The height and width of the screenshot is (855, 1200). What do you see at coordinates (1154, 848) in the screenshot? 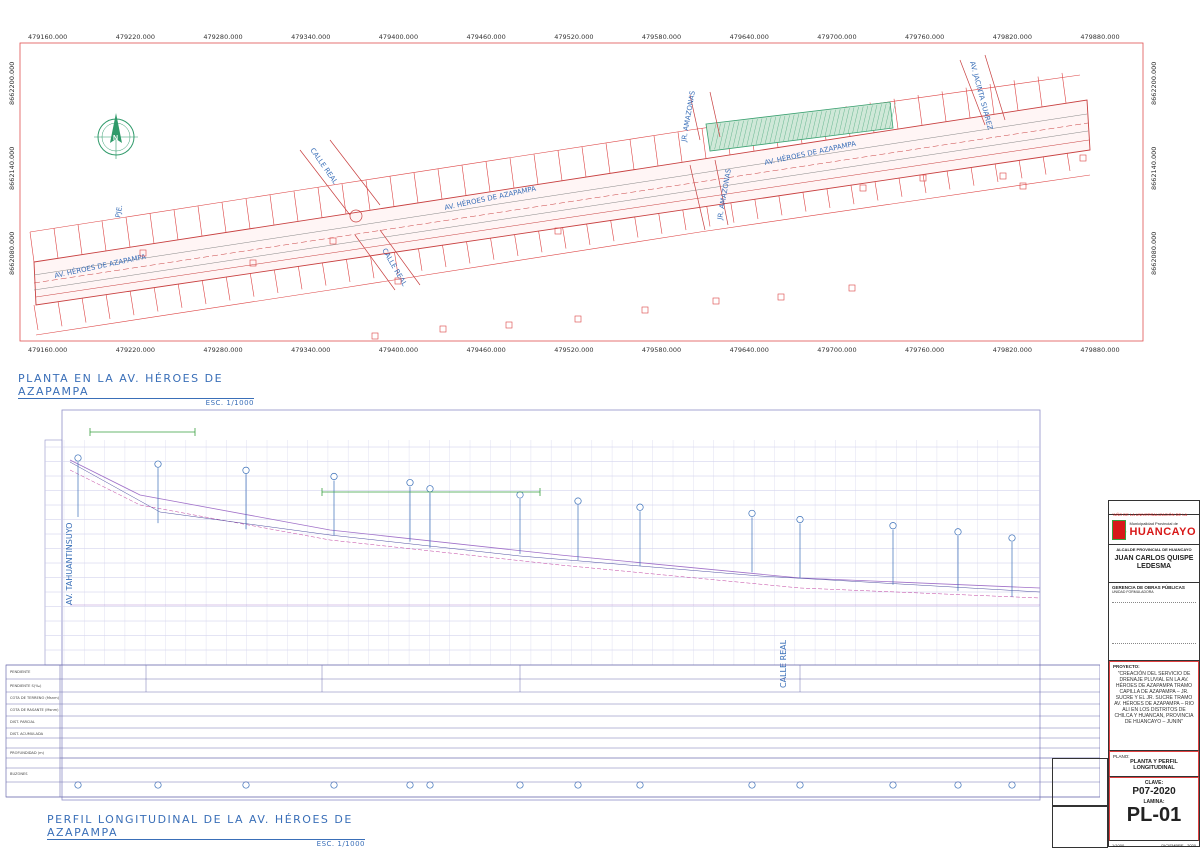
I see `tb-fecha: 1/1000 DICIEMBRE - 2020` at bounding box center [1154, 848].